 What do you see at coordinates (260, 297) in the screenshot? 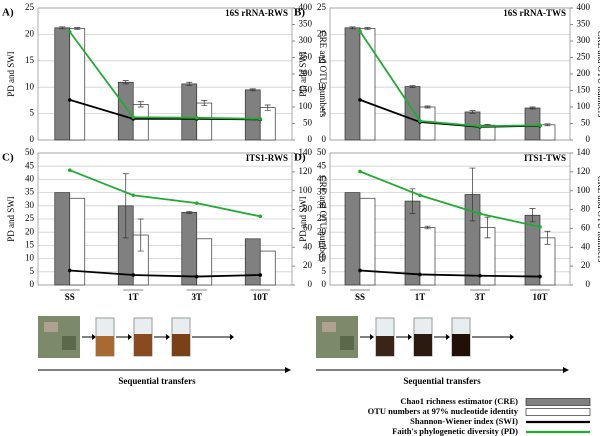
I see `x-tick-label: 10T` at bounding box center [260, 297].